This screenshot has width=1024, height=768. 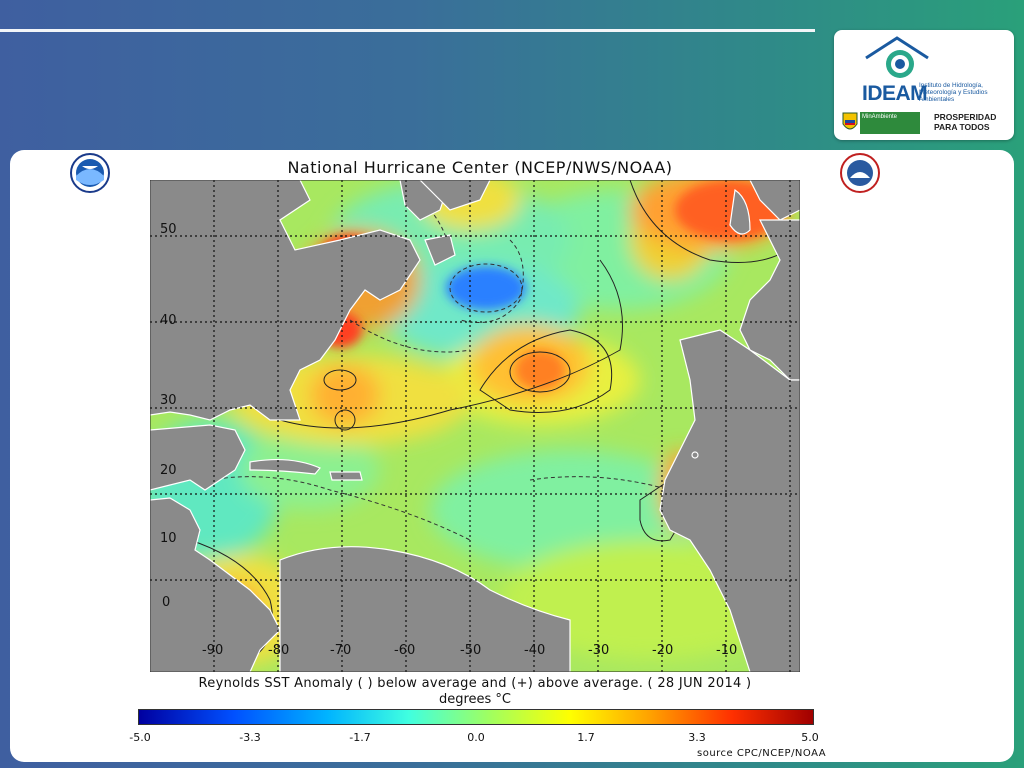 What do you see at coordinates (407, 30) in the screenshot?
I see `header-divider-line` at bounding box center [407, 30].